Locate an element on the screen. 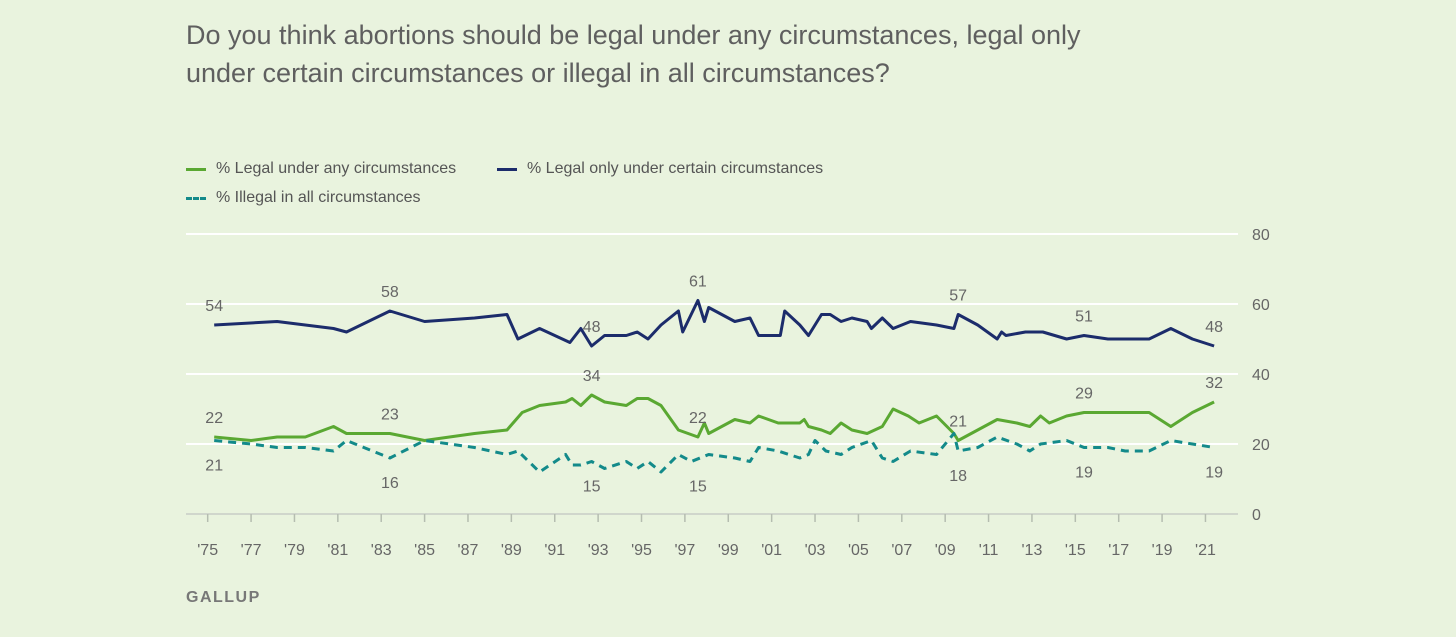 The height and width of the screenshot is (637, 1456). x-tick-label: '91 is located at coordinates (554, 550).